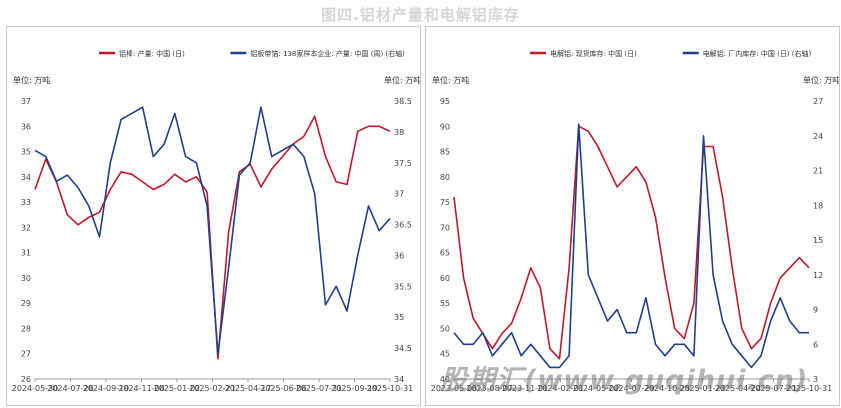  I want to click on y-tick-right: 37.5, so click(403, 163).